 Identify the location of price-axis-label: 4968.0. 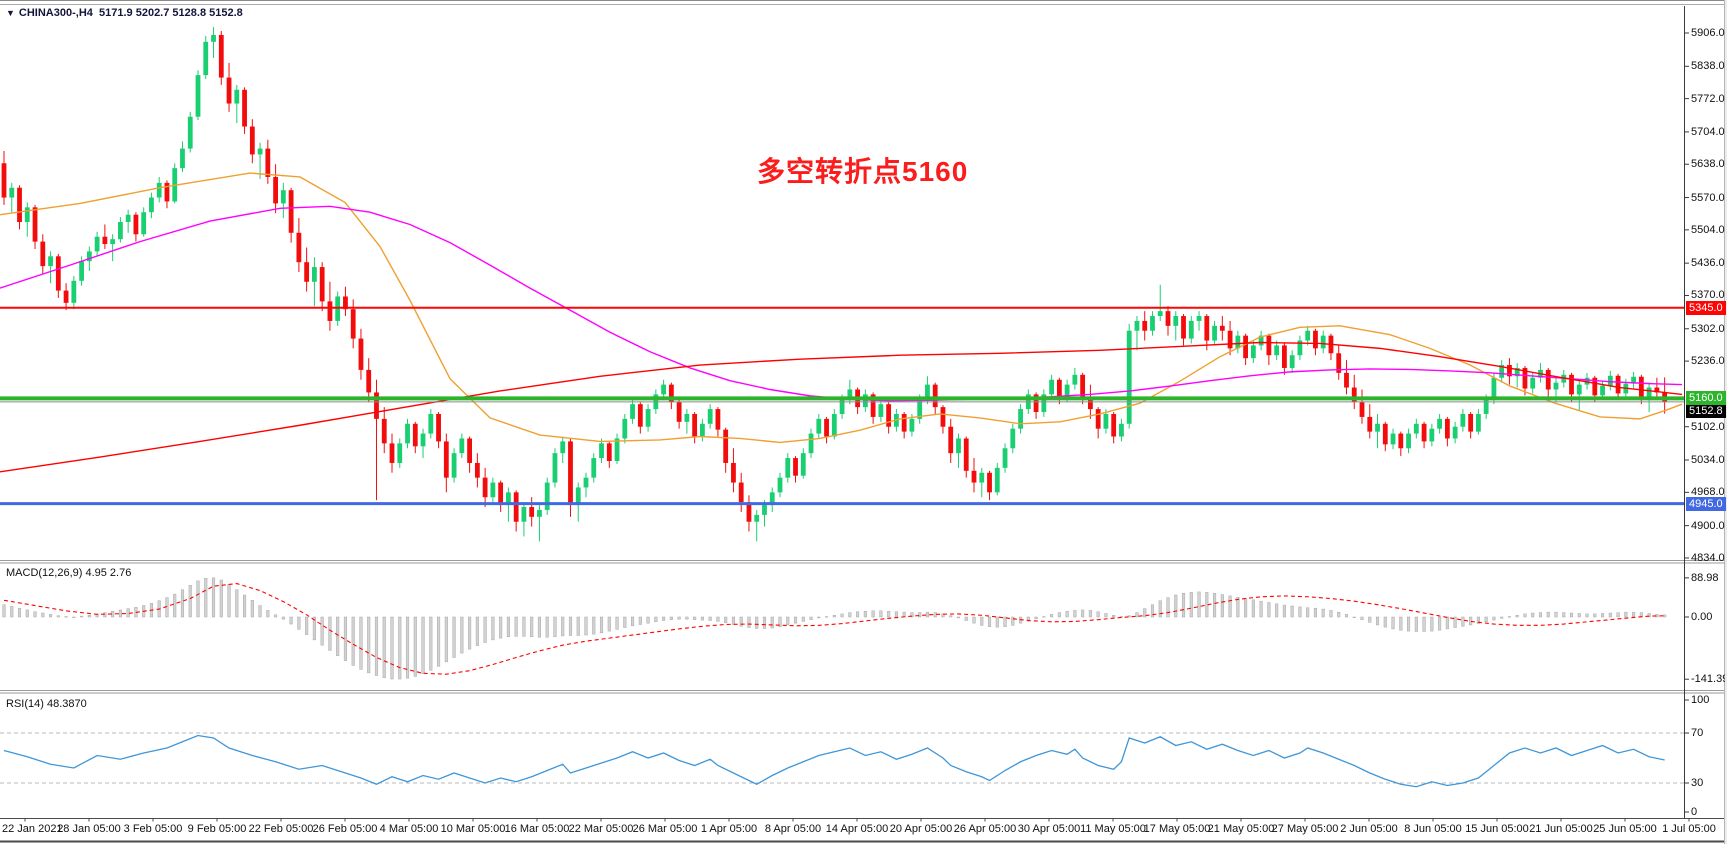
(1708, 492).